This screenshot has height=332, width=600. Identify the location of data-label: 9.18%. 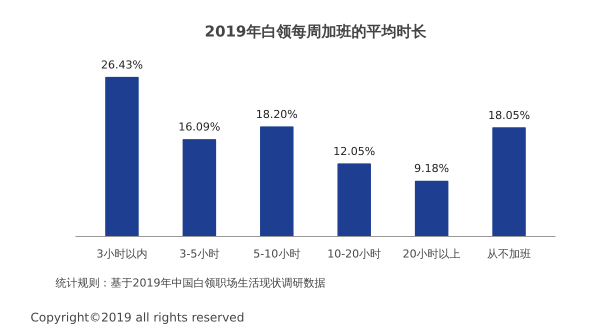
(432, 169).